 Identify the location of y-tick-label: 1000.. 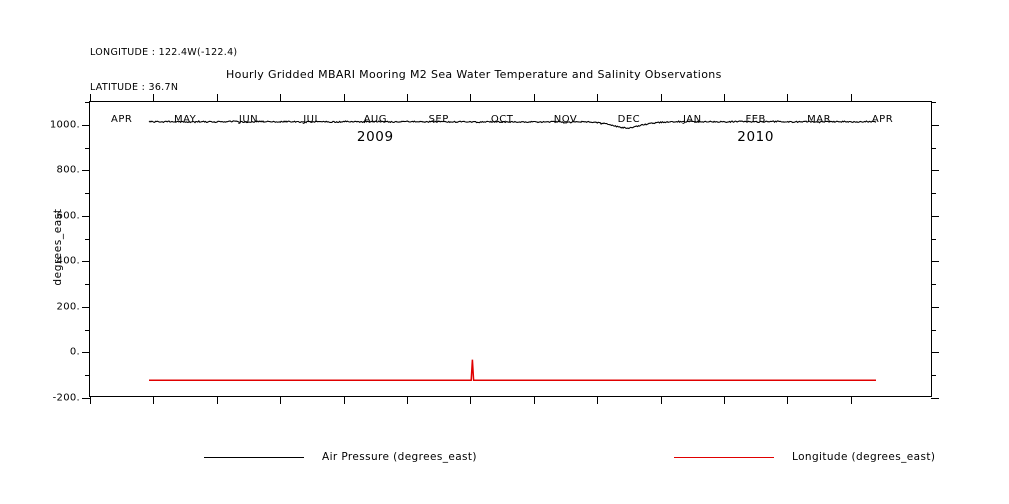
(64, 125).